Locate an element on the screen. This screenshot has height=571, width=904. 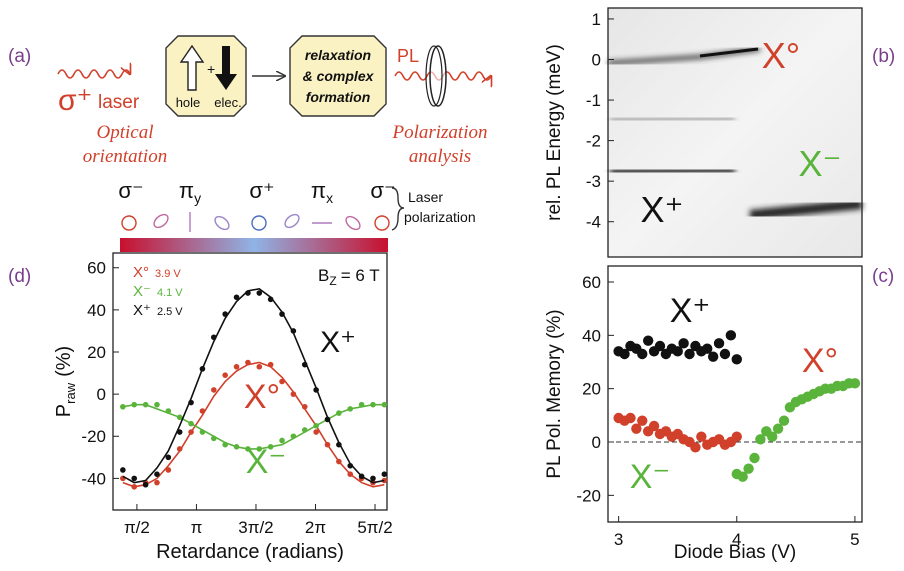
panel-label: (d) is located at coordinates (19, 276).